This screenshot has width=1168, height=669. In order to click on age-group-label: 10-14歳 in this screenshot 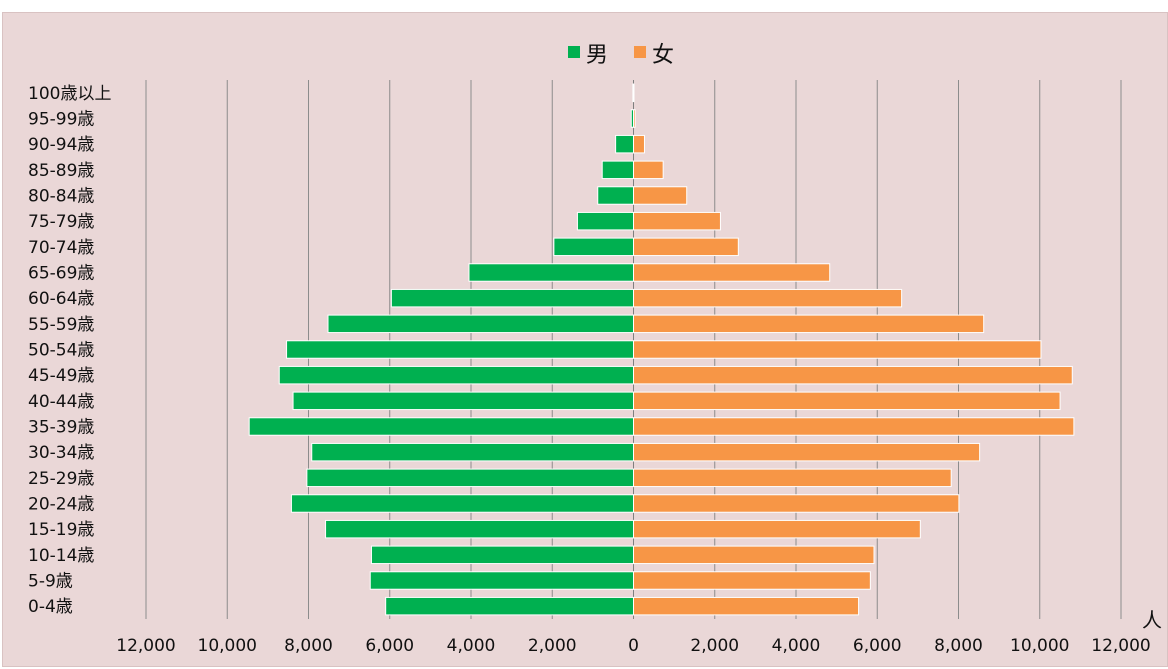, I will do `click(61, 556)`.